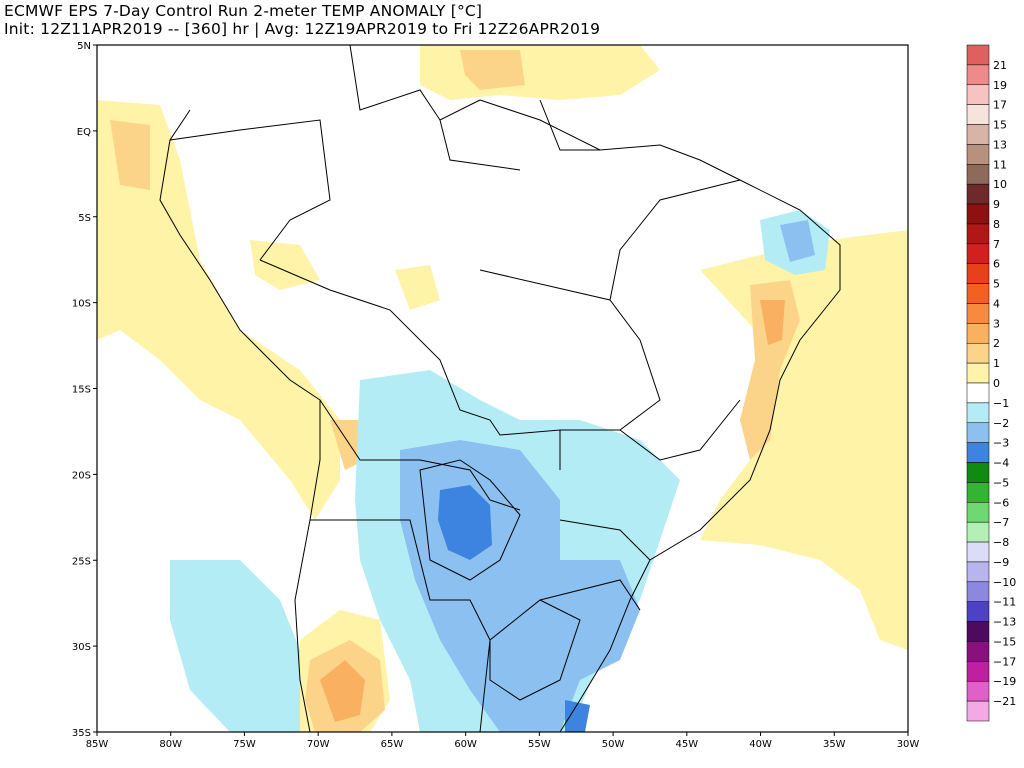  Describe the element at coordinates (235, 646) in the screenshot. I see `cold-region-argentina-west` at that location.